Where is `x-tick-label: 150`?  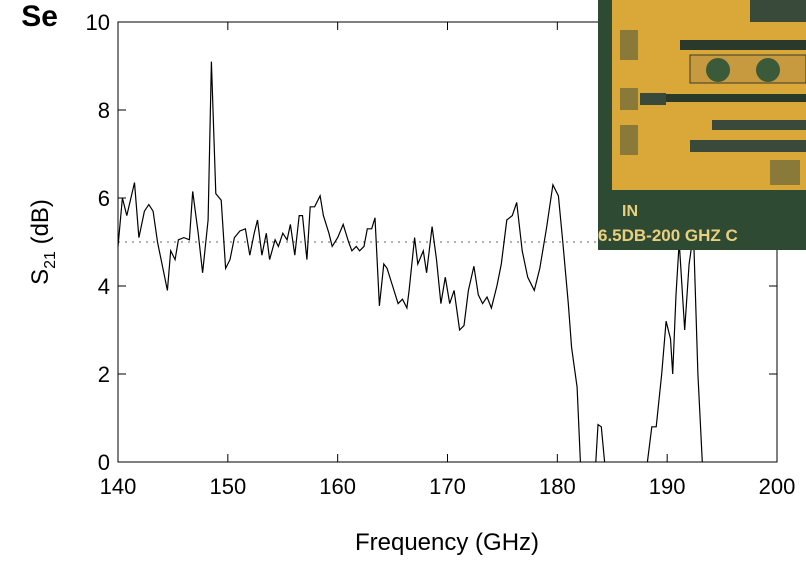 x-tick-label: 150 is located at coordinates (227, 486).